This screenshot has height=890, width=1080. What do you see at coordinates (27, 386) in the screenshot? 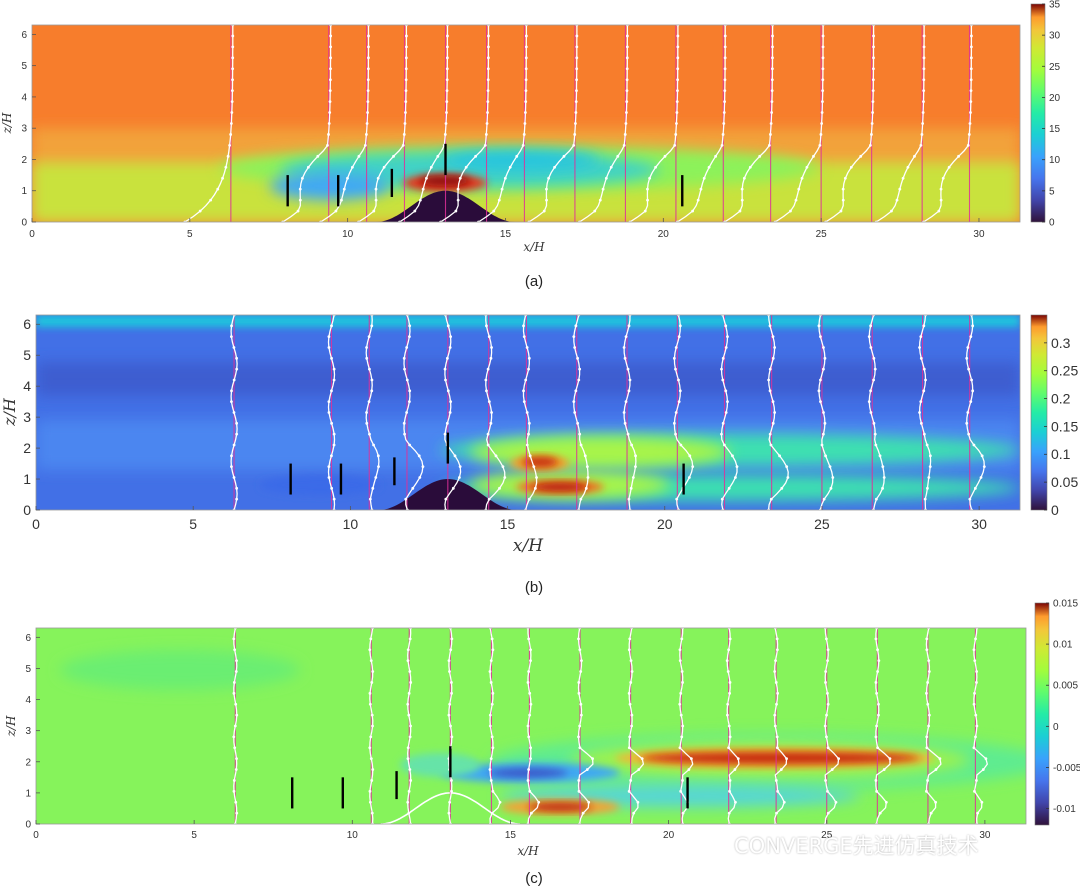
I see `y-tick-label: 4` at bounding box center [27, 386].